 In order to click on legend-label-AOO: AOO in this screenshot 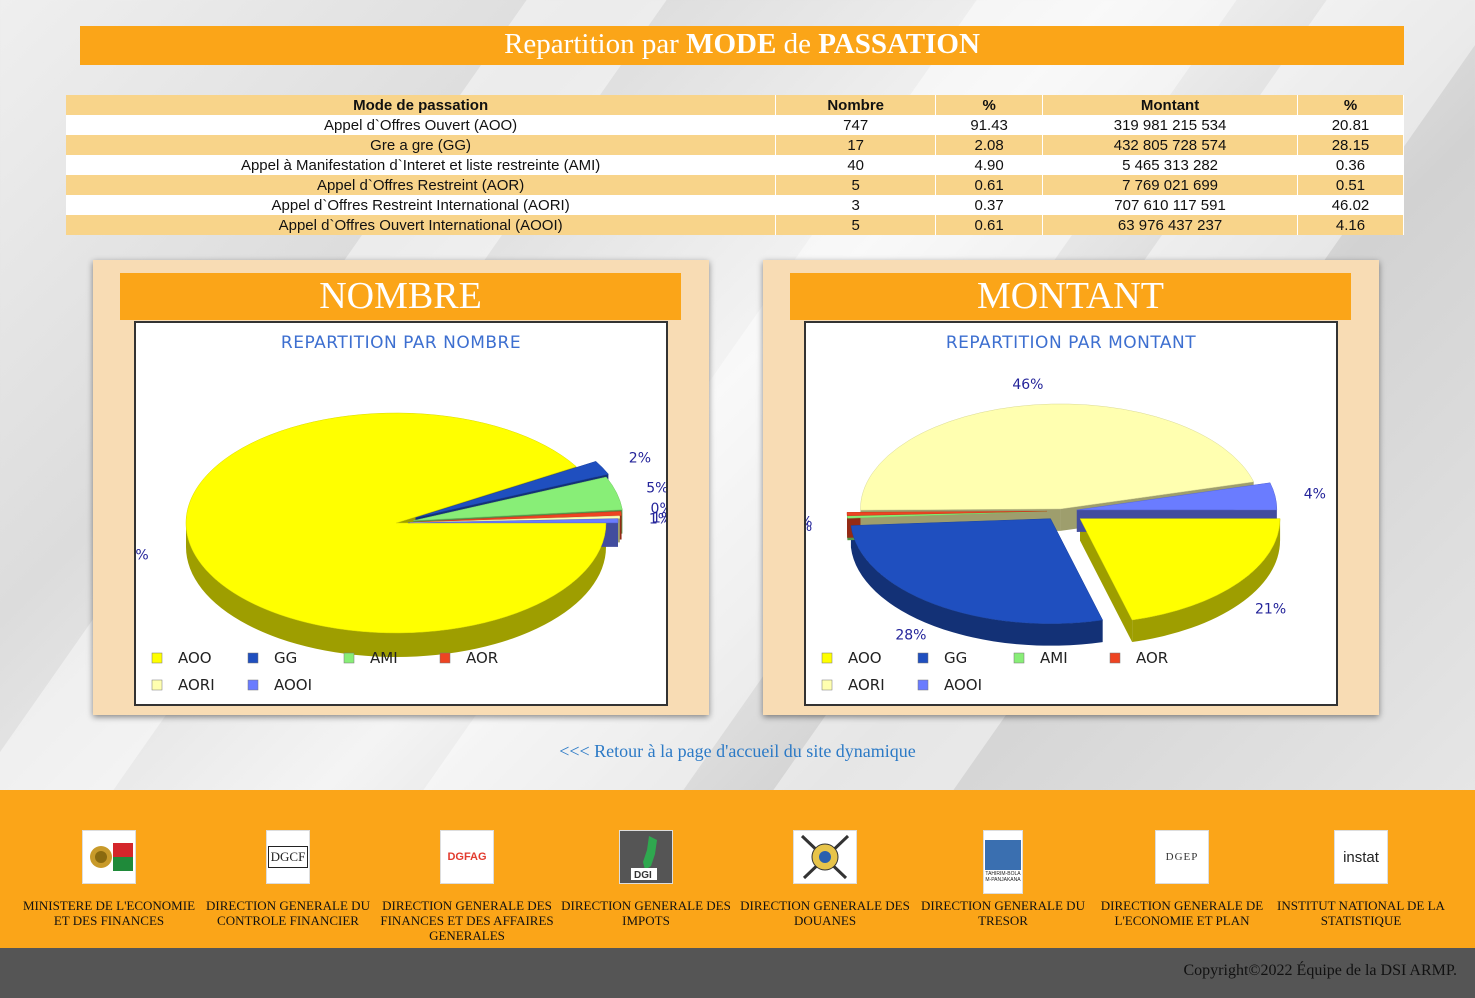, I will do `click(865, 658)`.